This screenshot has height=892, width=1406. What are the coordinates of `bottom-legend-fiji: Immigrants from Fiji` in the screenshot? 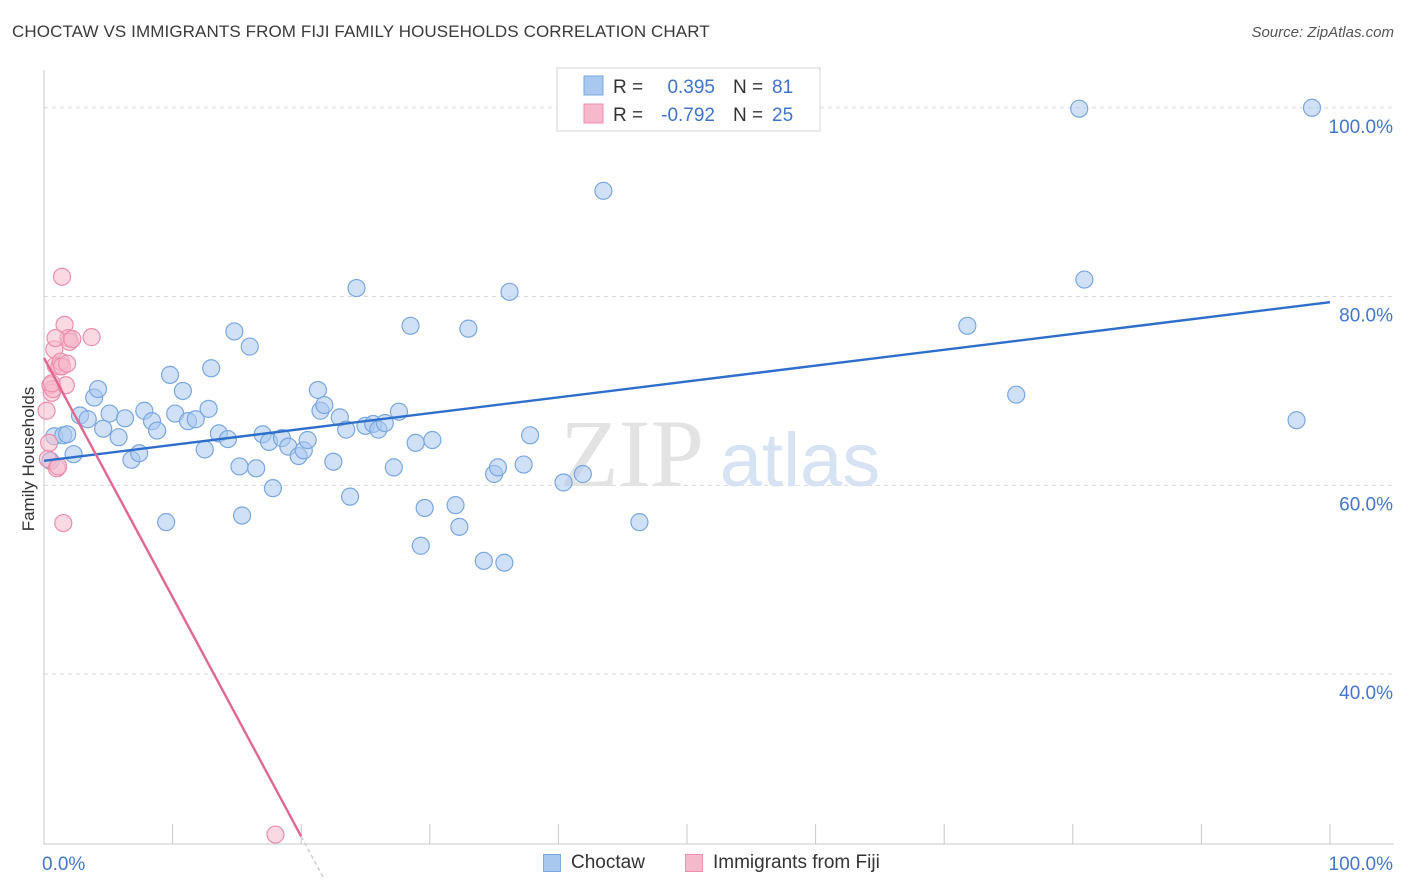 It's located at (782, 863).